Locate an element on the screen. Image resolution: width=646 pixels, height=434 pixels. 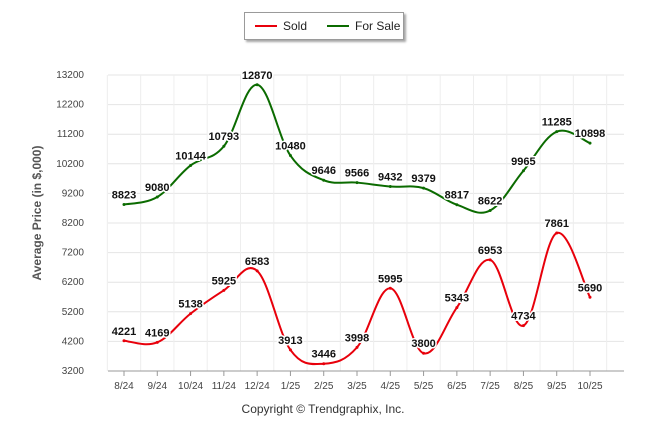
data-label-for-sale: 12870 is located at coordinates (257, 76).